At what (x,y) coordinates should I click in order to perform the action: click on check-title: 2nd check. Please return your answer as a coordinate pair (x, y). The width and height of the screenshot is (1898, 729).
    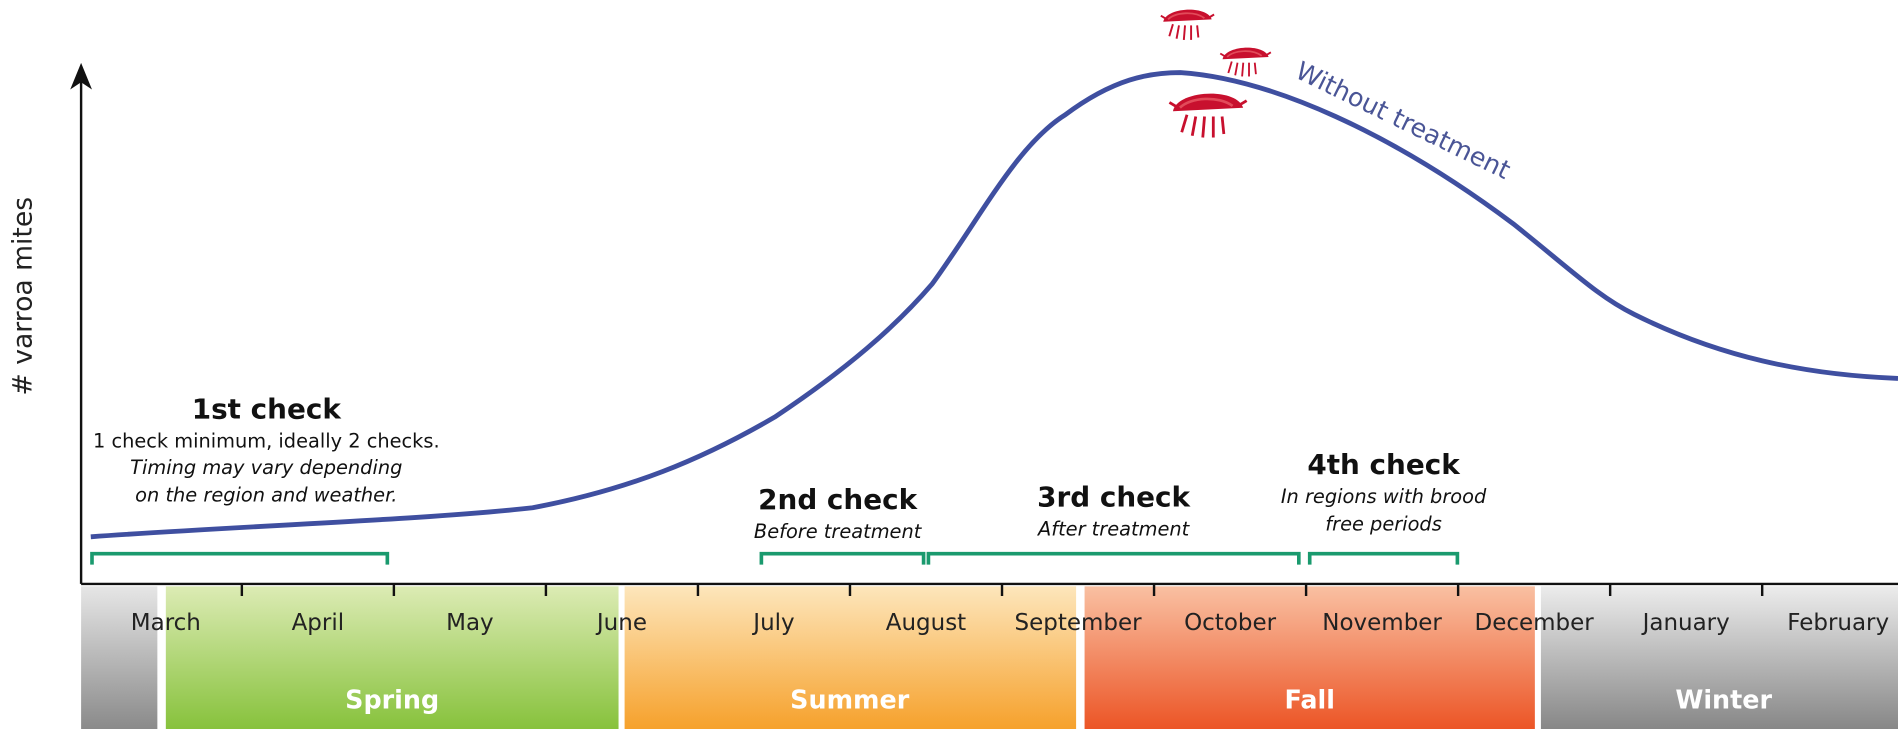
    Looking at the image, I should click on (838, 499).